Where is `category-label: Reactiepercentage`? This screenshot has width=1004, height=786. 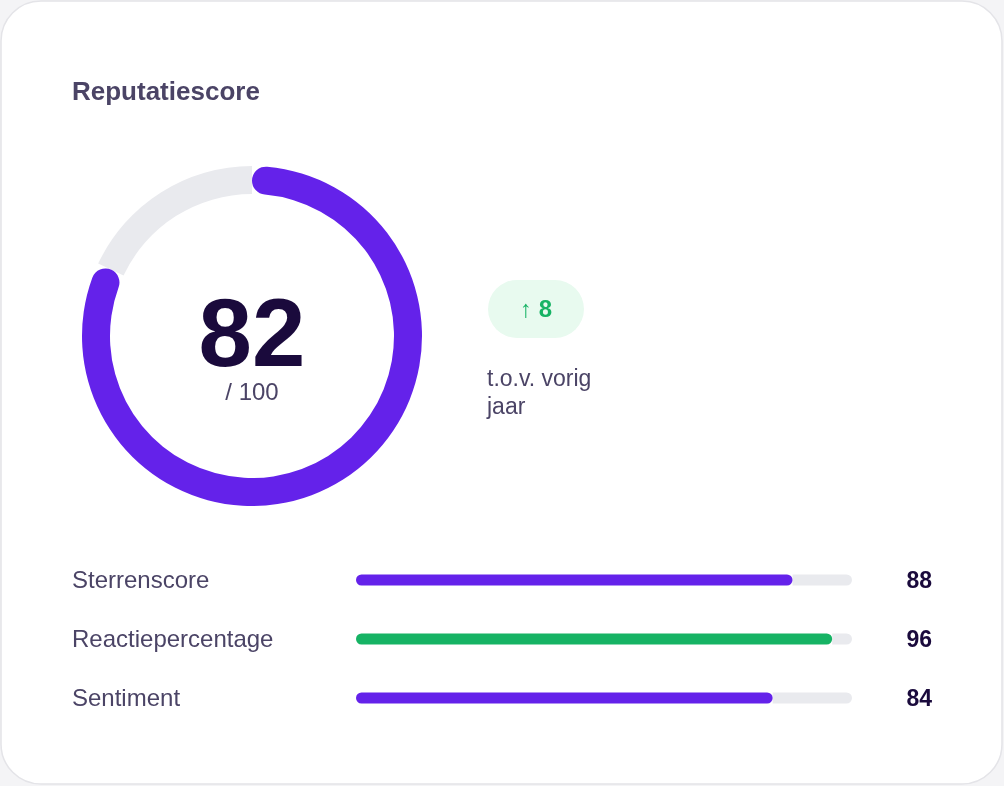
category-label: Reactiepercentage is located at coordinates (173, 638).